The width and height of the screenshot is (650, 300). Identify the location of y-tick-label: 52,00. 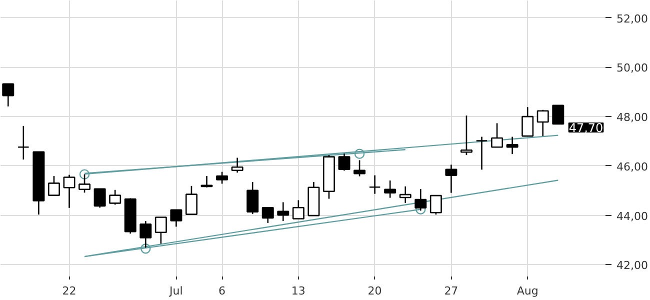
(632, 19).